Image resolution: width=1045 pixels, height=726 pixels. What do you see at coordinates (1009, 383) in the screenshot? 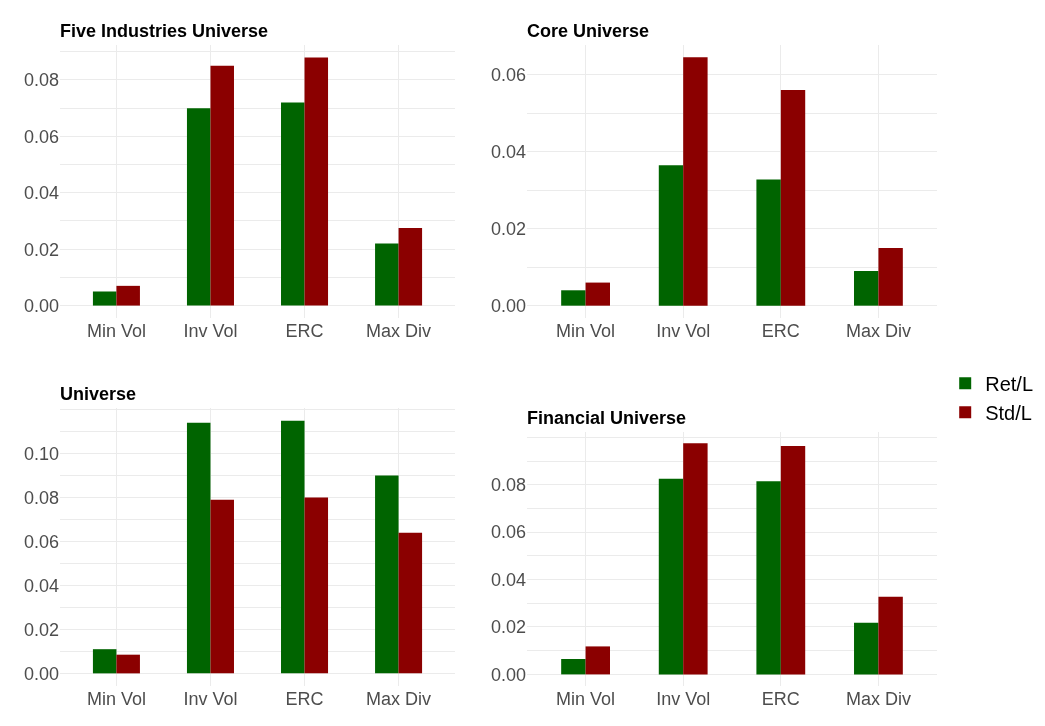
I see `legend-label: Ret/L` at bounding box center [1009, 383].